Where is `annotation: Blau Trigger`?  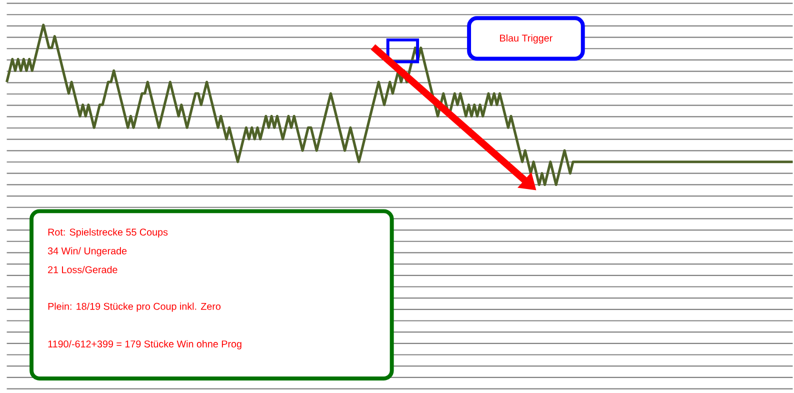 annotation: Blau Trigger is located at coordinates (526, 39).